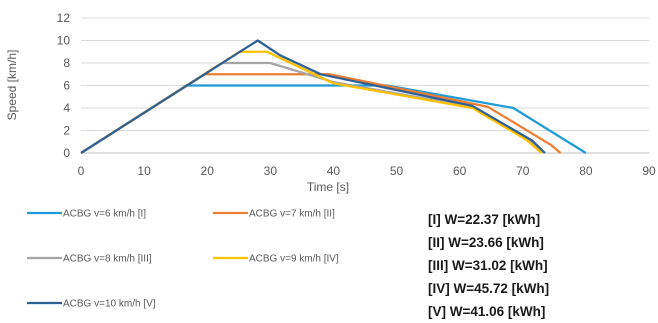  I want to click on energy-annotation-2: [II] W=23.66 [kWh], so click(486, 242).